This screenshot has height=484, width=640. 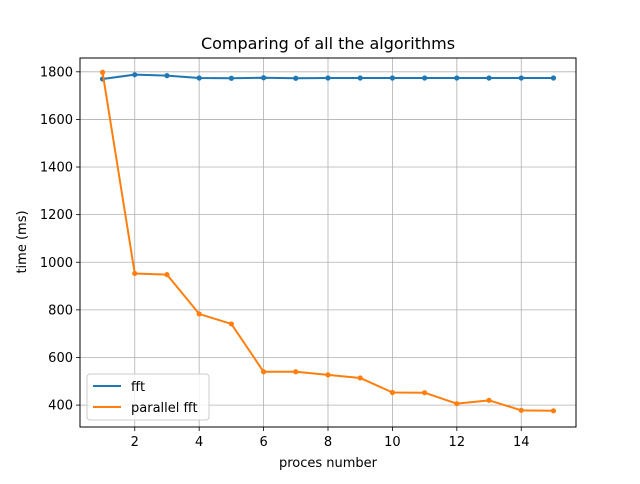 What do you see at coordinates (60, 406) in the screenshot?
I see `y-tick-label: 400` at bounding box center [60, 406].